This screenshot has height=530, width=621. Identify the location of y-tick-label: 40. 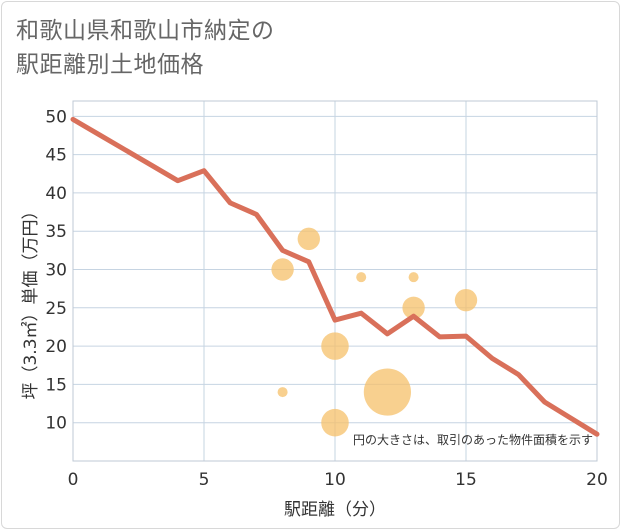
(56, 194).